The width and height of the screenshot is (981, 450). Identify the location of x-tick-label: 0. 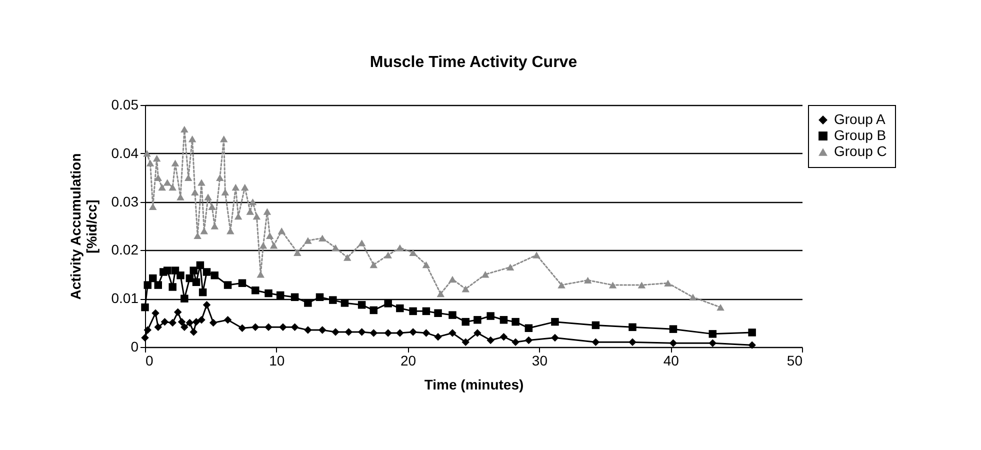
(150, 360).